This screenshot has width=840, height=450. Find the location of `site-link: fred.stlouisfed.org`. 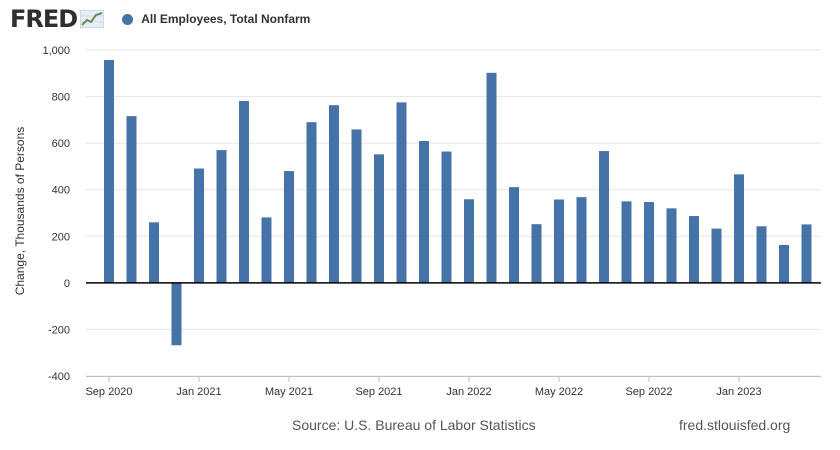

site-link: fred.stlouisfed.org is located at coordinates (735, 425).